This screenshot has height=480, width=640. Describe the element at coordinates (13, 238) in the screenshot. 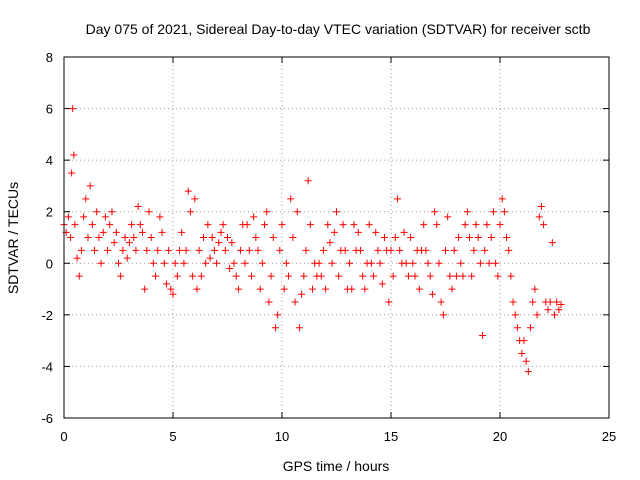

I see `y-axis-label: SDTVAR / TECUs` at that location.